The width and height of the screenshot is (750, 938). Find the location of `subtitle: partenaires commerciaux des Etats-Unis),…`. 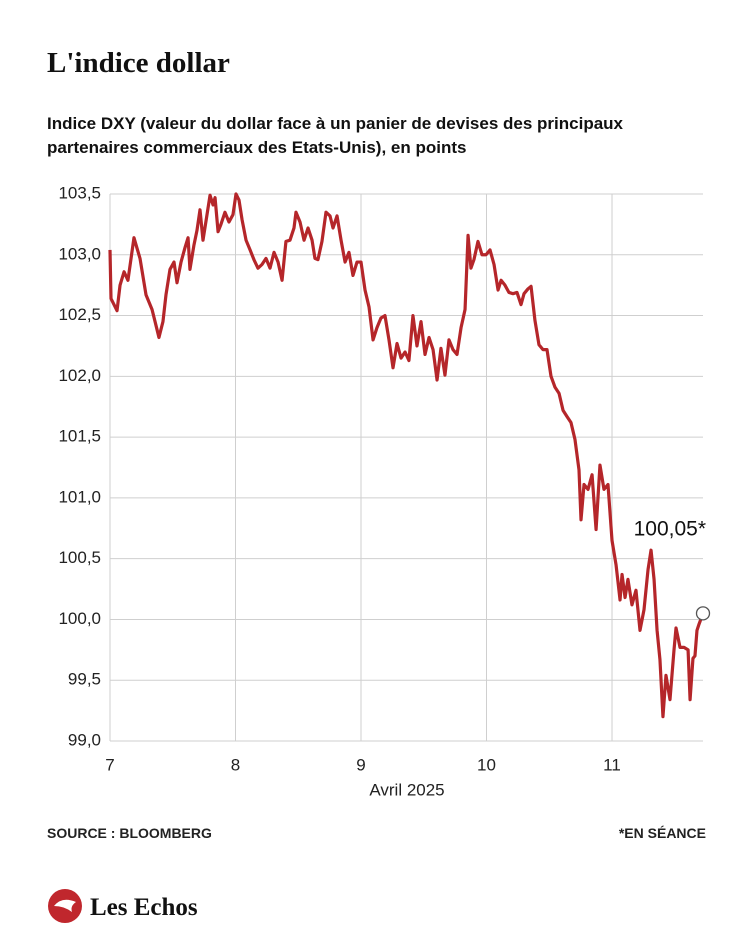

subtitle: partenaires commerciaux des Etats-Unis),… is located at coordinates (256, 147).